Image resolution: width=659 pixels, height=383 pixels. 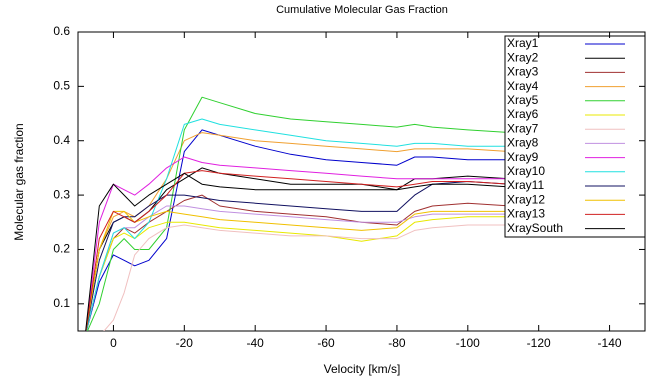 What do you see at coordinates (185, 343) in the screenshot?
I see `x-tick-label: -20` at bounding box center [185, 343].